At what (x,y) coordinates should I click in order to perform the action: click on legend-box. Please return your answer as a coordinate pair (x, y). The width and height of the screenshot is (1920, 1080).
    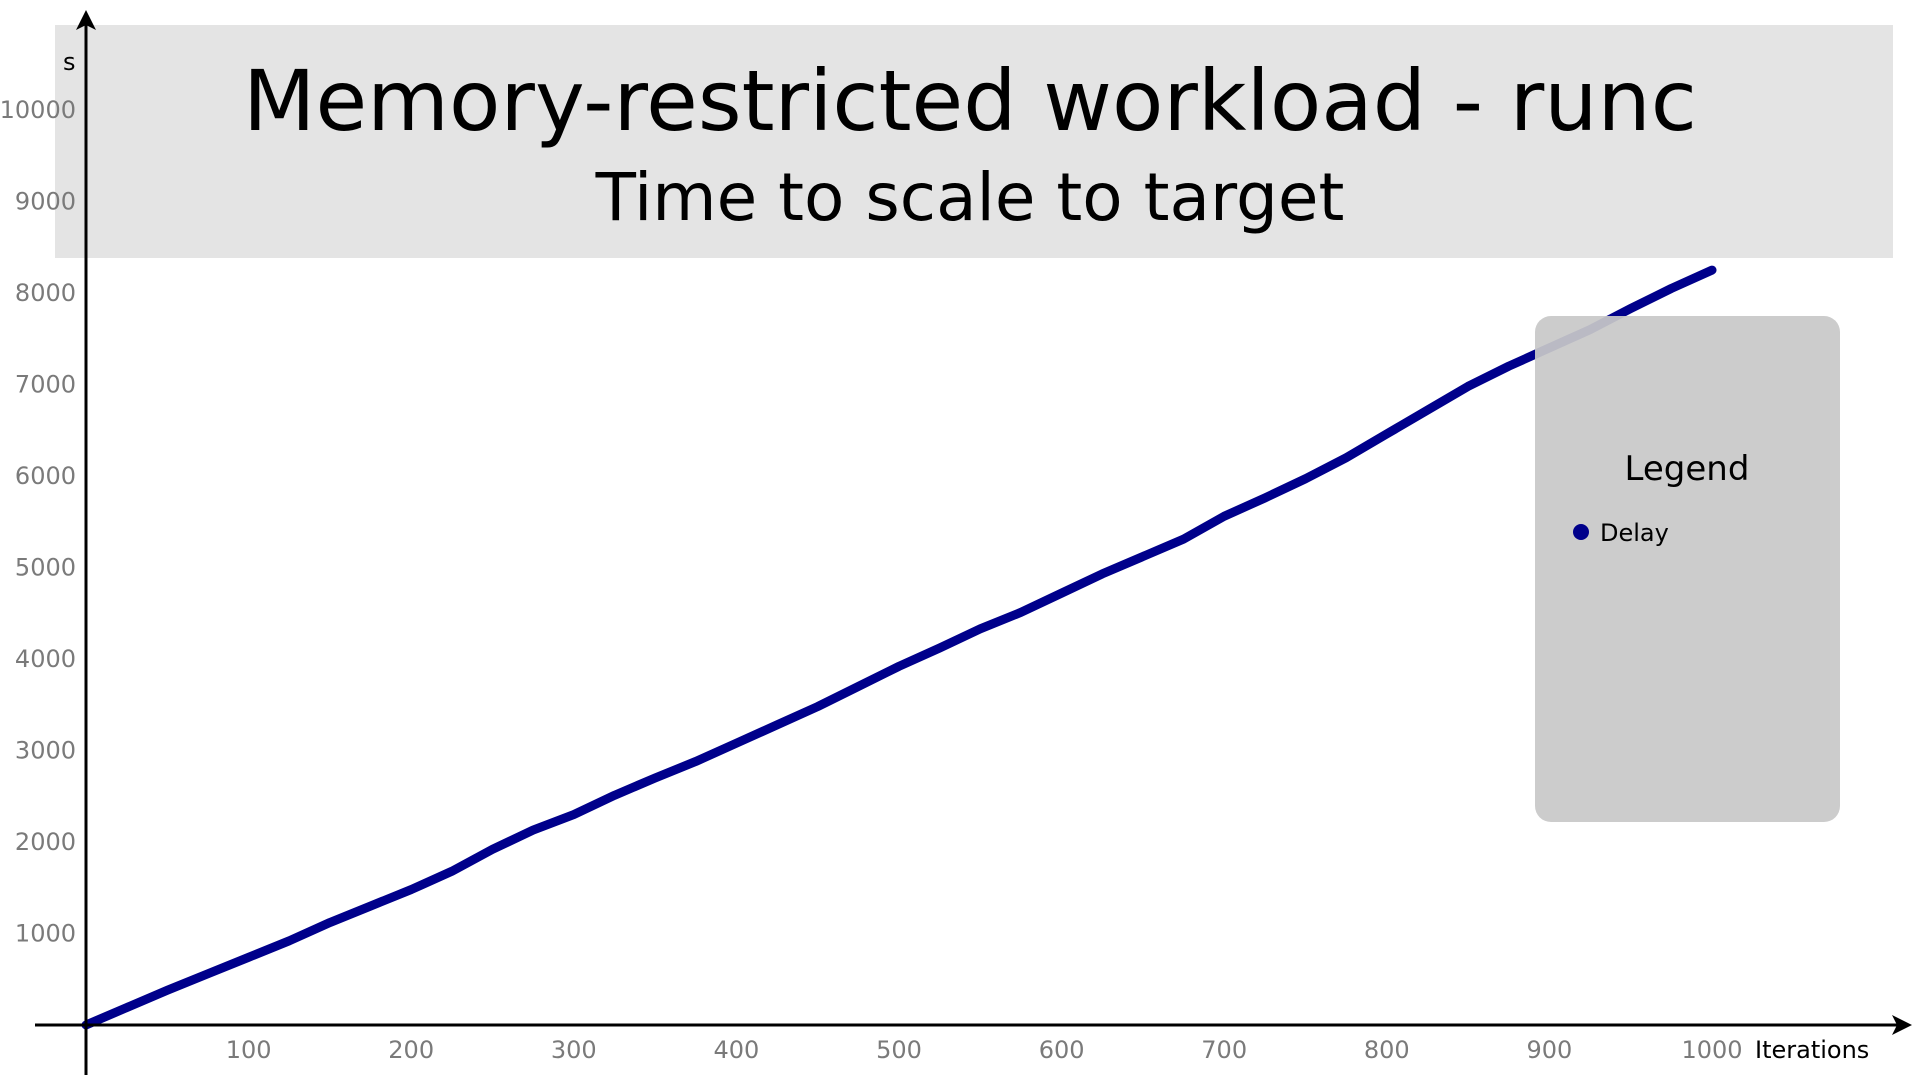
    Looking at the image, I should click on (1687, 569).